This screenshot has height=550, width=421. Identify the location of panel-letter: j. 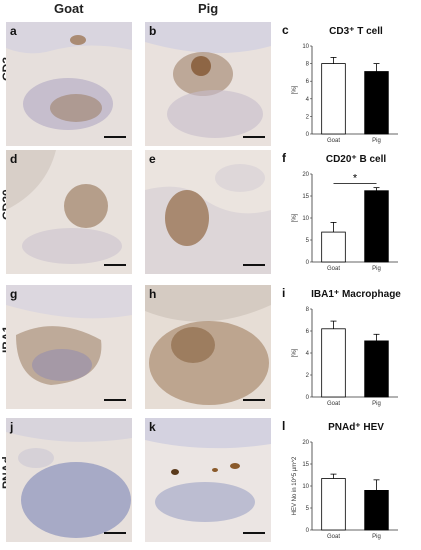
(12, 427).